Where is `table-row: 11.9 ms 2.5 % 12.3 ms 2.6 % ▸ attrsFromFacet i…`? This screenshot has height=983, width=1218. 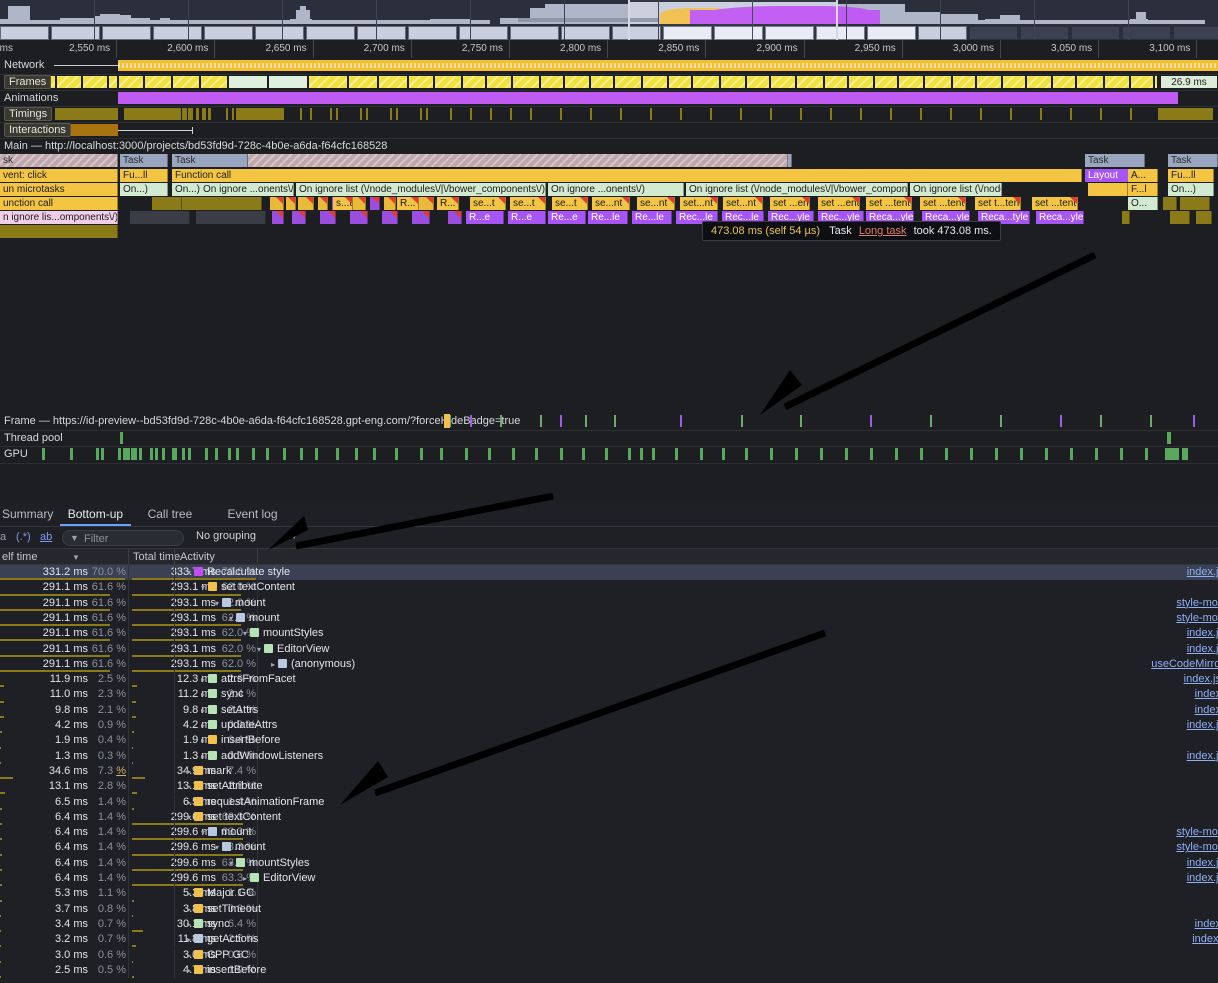 table-row: 11.9 ms 2.5 % 12.3 ms 2.6 % ▸ attrsFromFacet i… is located at coordinates (609, 680).